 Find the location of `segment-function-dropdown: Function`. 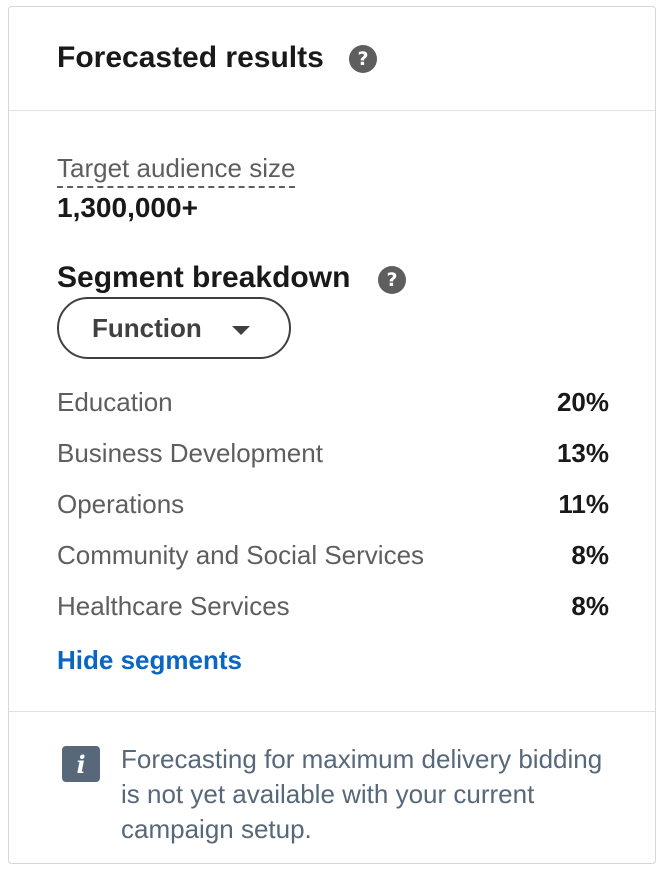

segment-function-dropdown: Function is located at coordinates (174, 328).